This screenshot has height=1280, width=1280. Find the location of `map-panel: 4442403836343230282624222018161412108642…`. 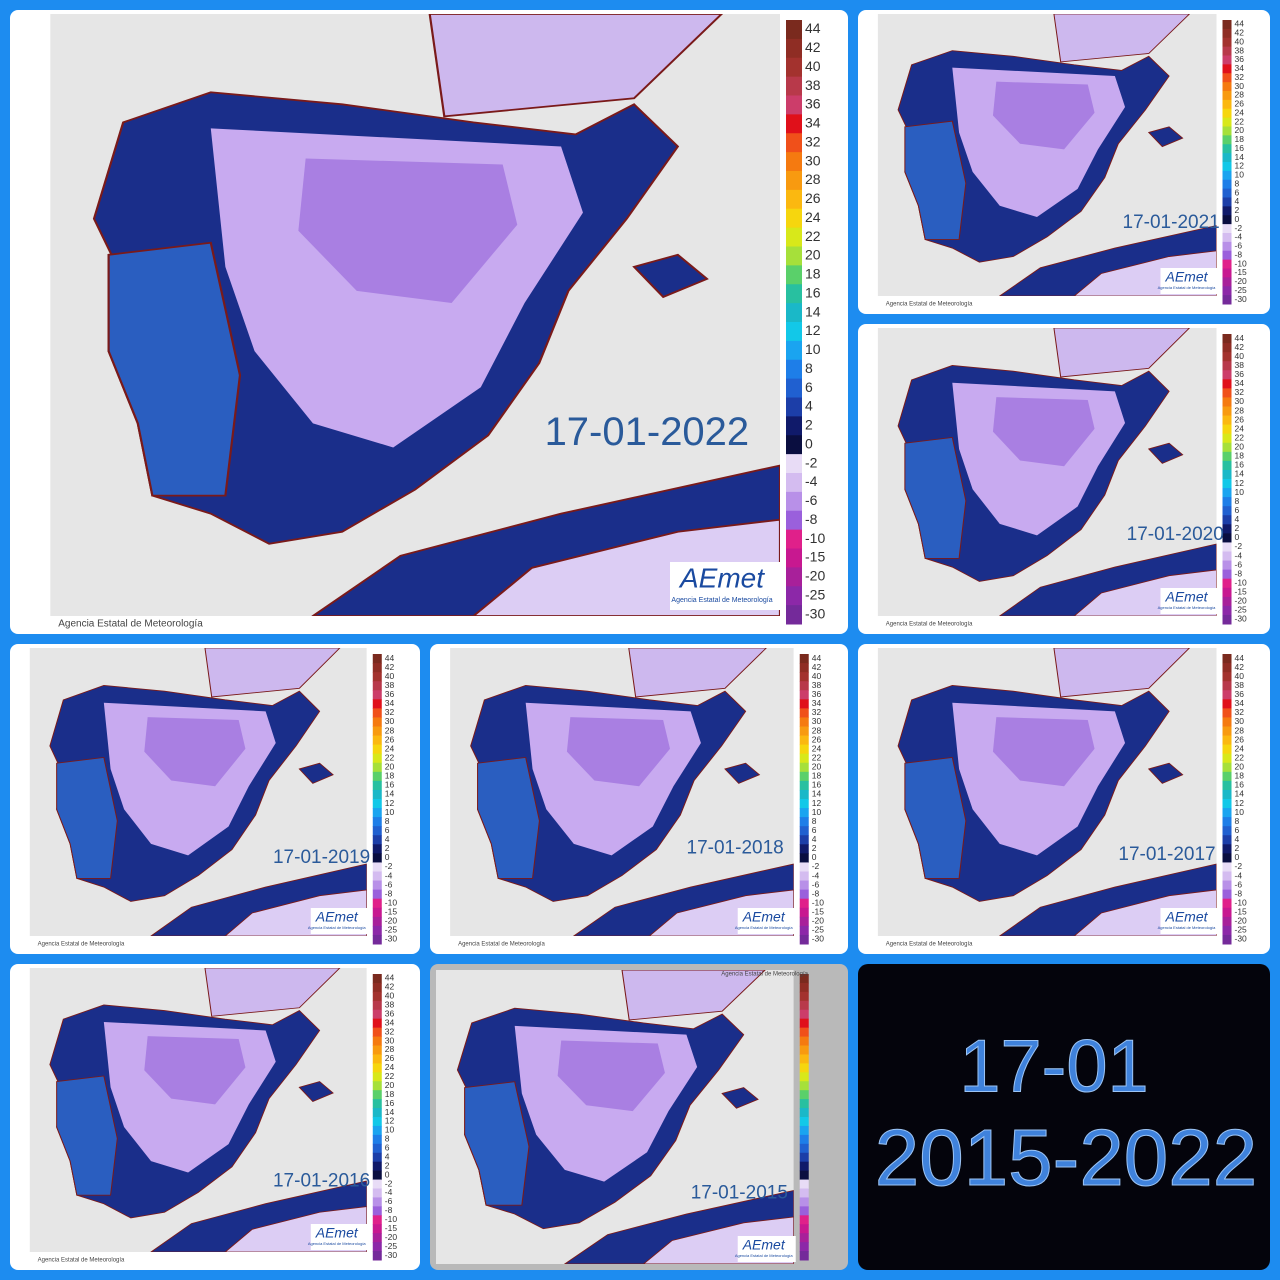

map-panel: 4442403836343230282624222018161412108642… is located at coordinates (1064, 162).